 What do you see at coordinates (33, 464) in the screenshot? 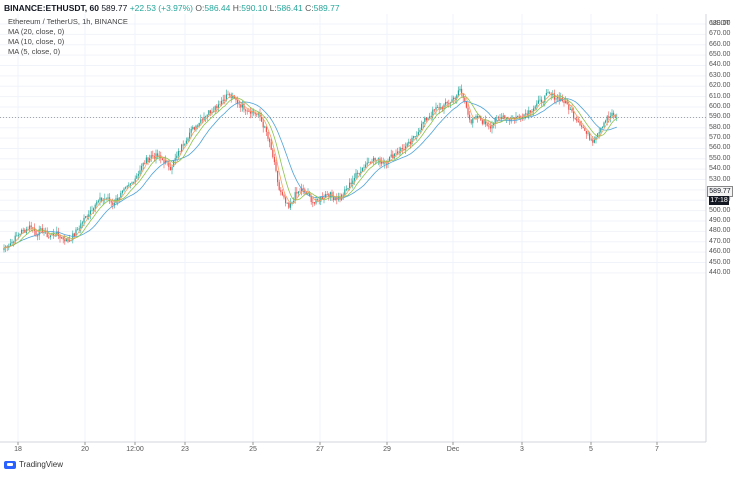
I see `tradingview-branding: TradingView` at bounding box center [33, 464].